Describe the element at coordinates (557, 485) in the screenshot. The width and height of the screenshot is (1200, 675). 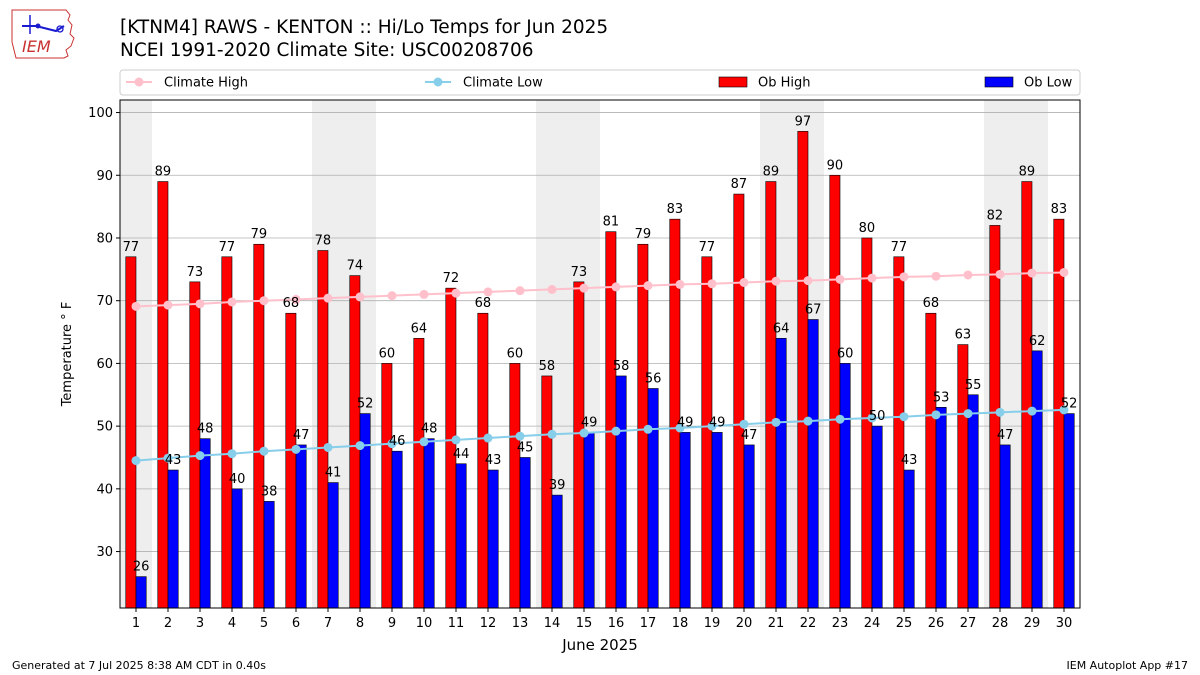
I see `ob-low-label: 39` at that location.